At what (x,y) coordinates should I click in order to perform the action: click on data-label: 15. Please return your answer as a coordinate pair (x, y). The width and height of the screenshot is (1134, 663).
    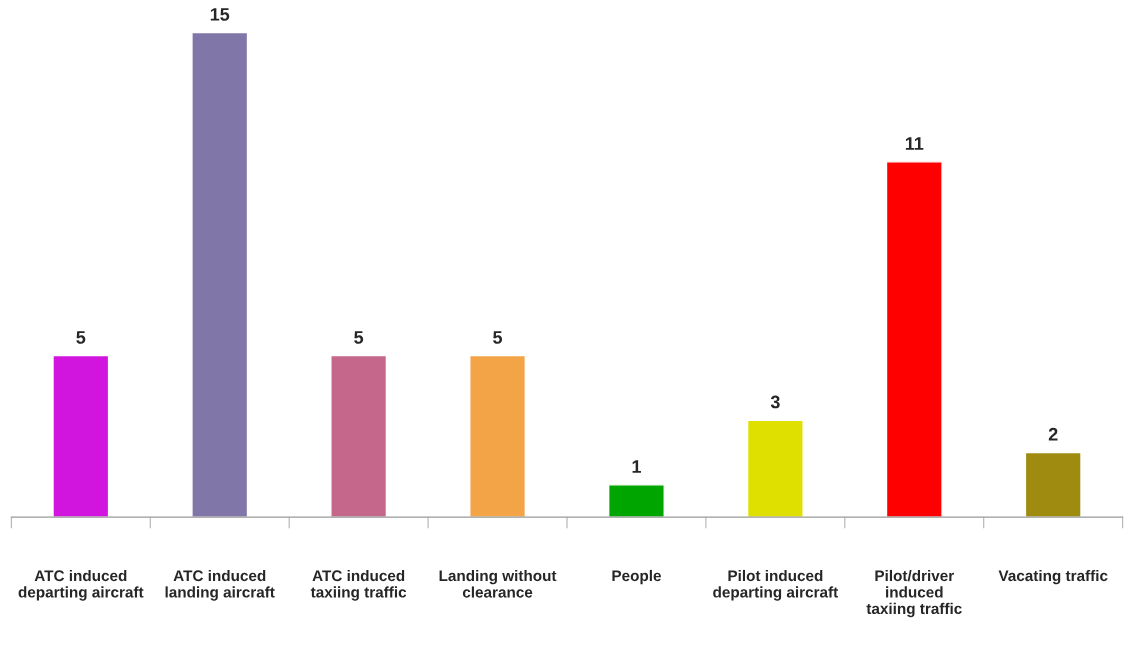
    Looking at the image, I should click on (220, 14).